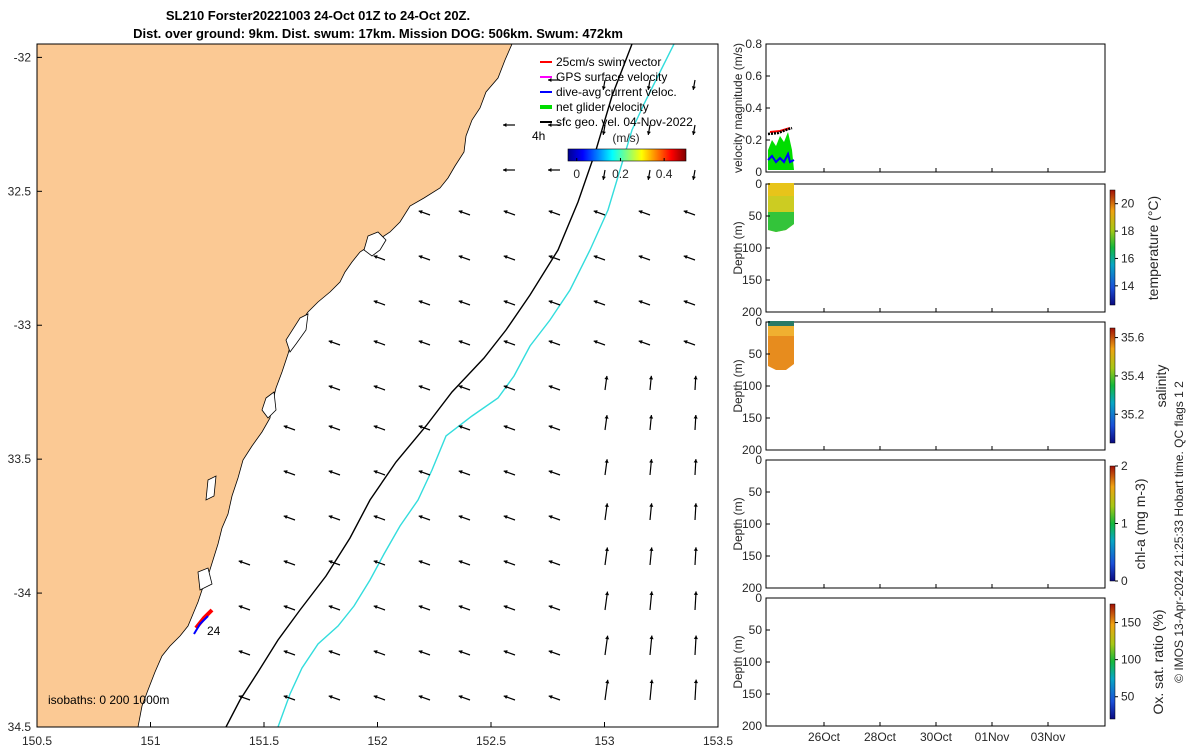 This screenshot has height=755, width=1200. I want to click on map-y-tick-label: -33, so click(23, 325).